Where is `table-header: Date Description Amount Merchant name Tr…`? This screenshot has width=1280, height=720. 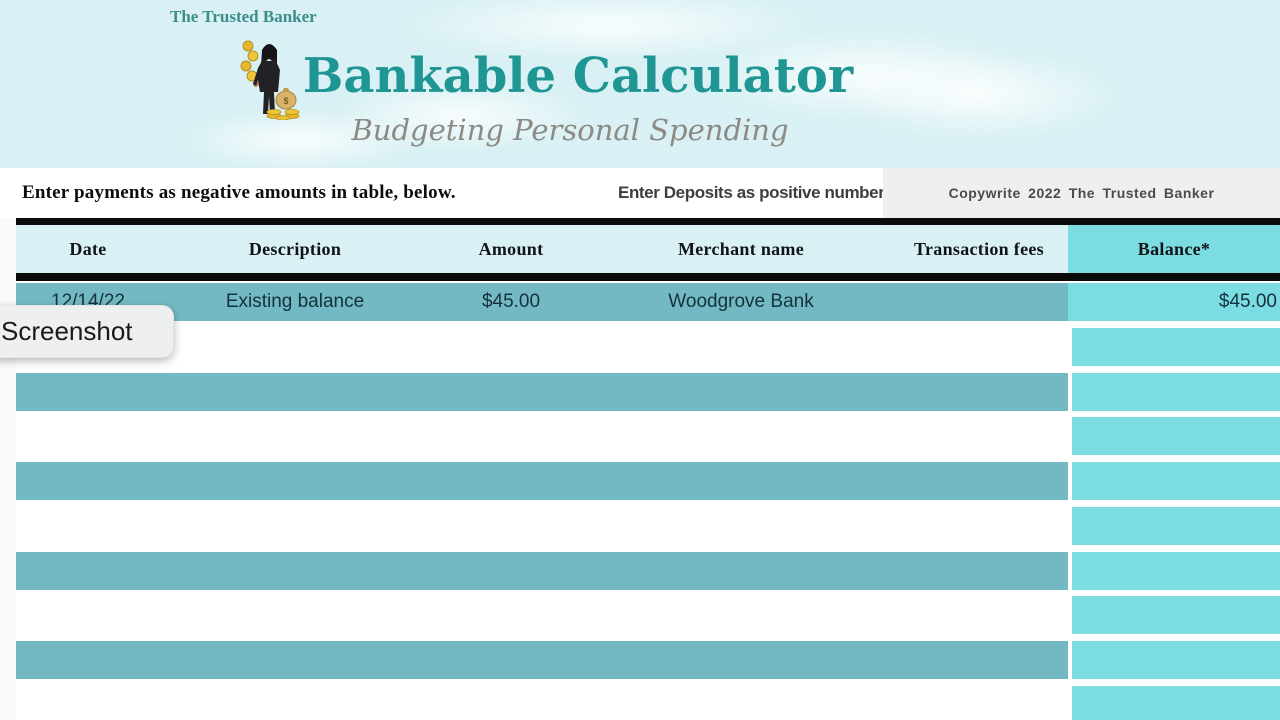 table-header: Date Description Amount Merchant name Tr… is located at coordinates (640, 249).